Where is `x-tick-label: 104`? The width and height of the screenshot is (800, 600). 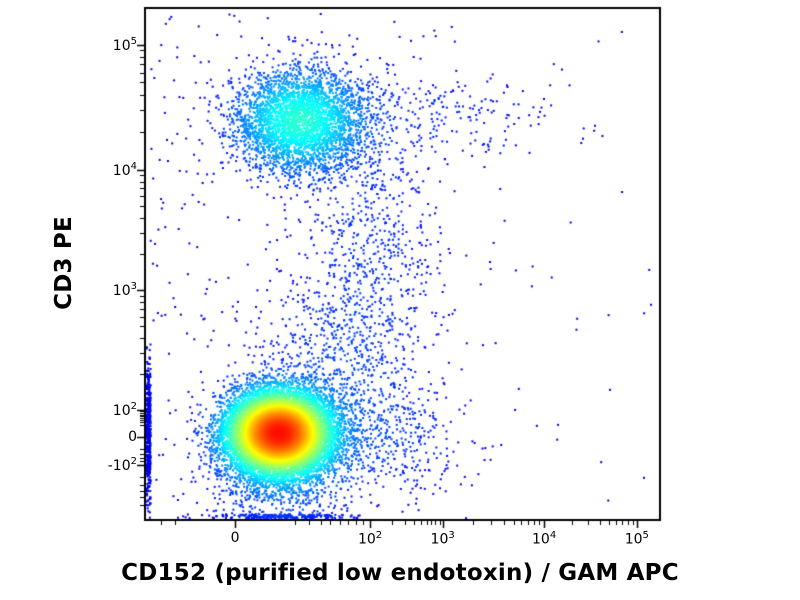 x-tick-label: 104 is located at coordinates (544, 539).